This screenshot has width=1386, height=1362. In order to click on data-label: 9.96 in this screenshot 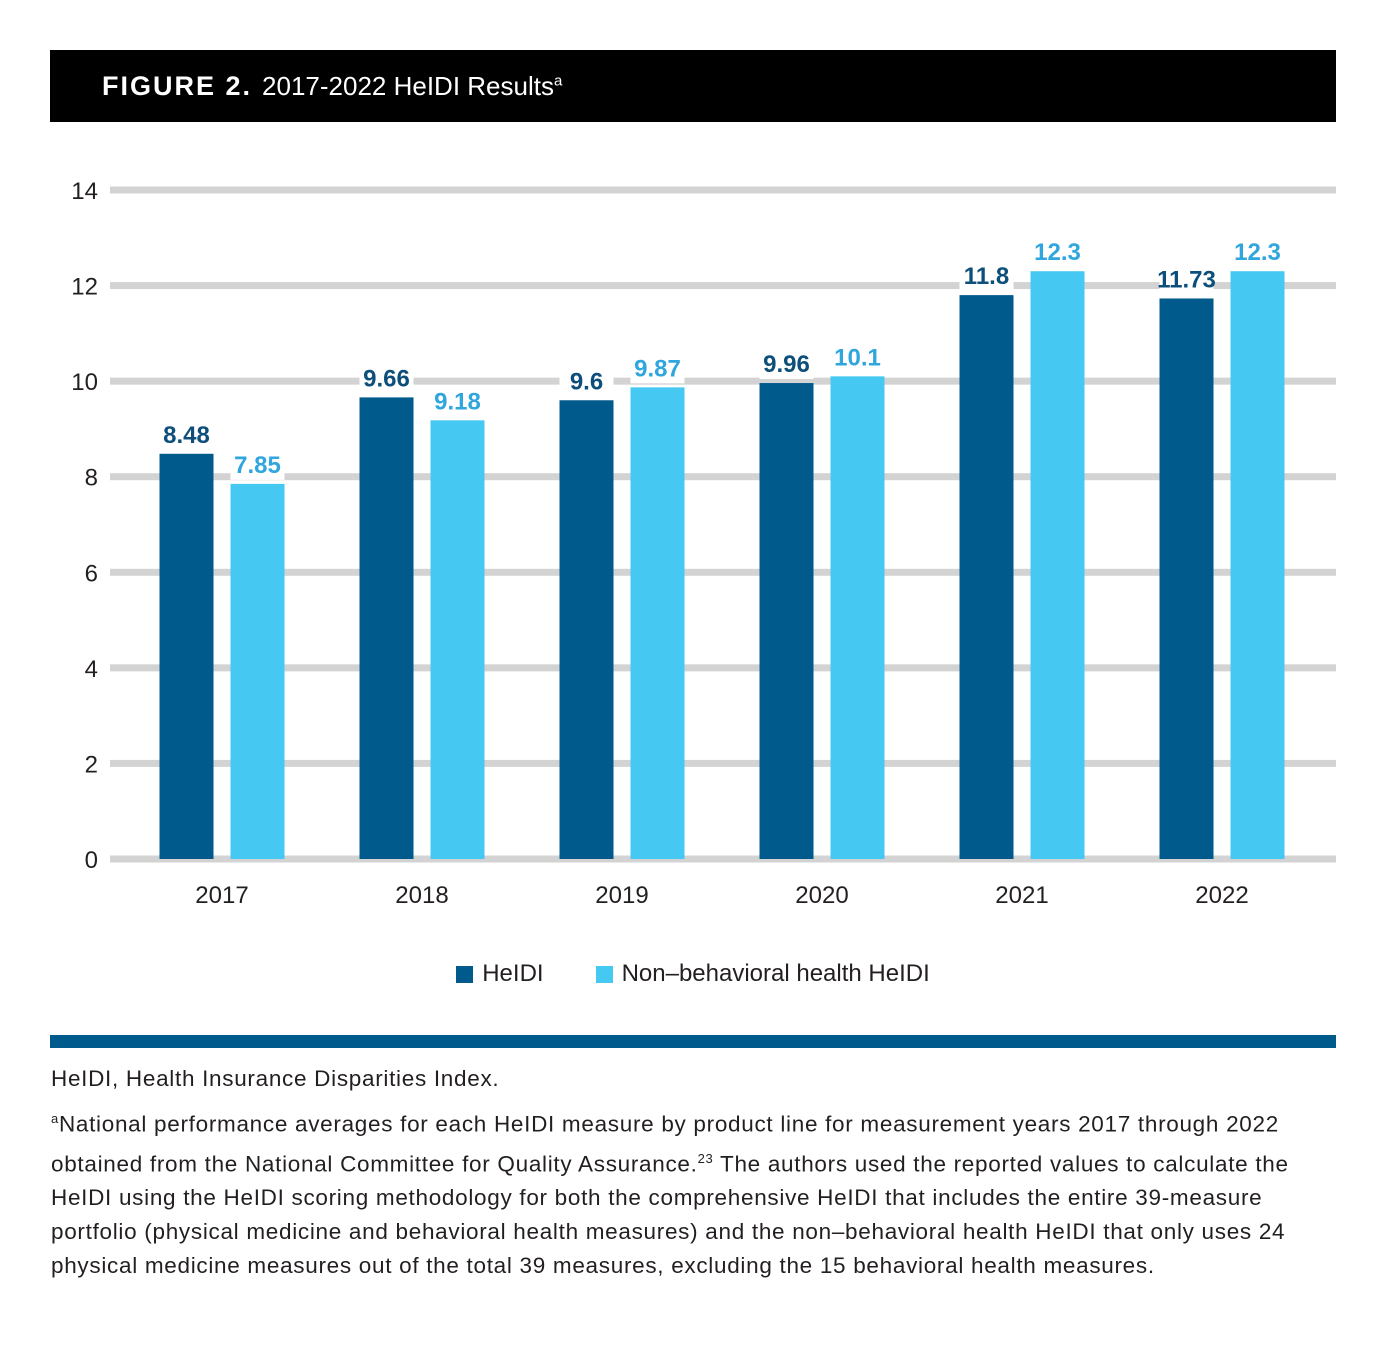, I will do `click(786, 364)`.